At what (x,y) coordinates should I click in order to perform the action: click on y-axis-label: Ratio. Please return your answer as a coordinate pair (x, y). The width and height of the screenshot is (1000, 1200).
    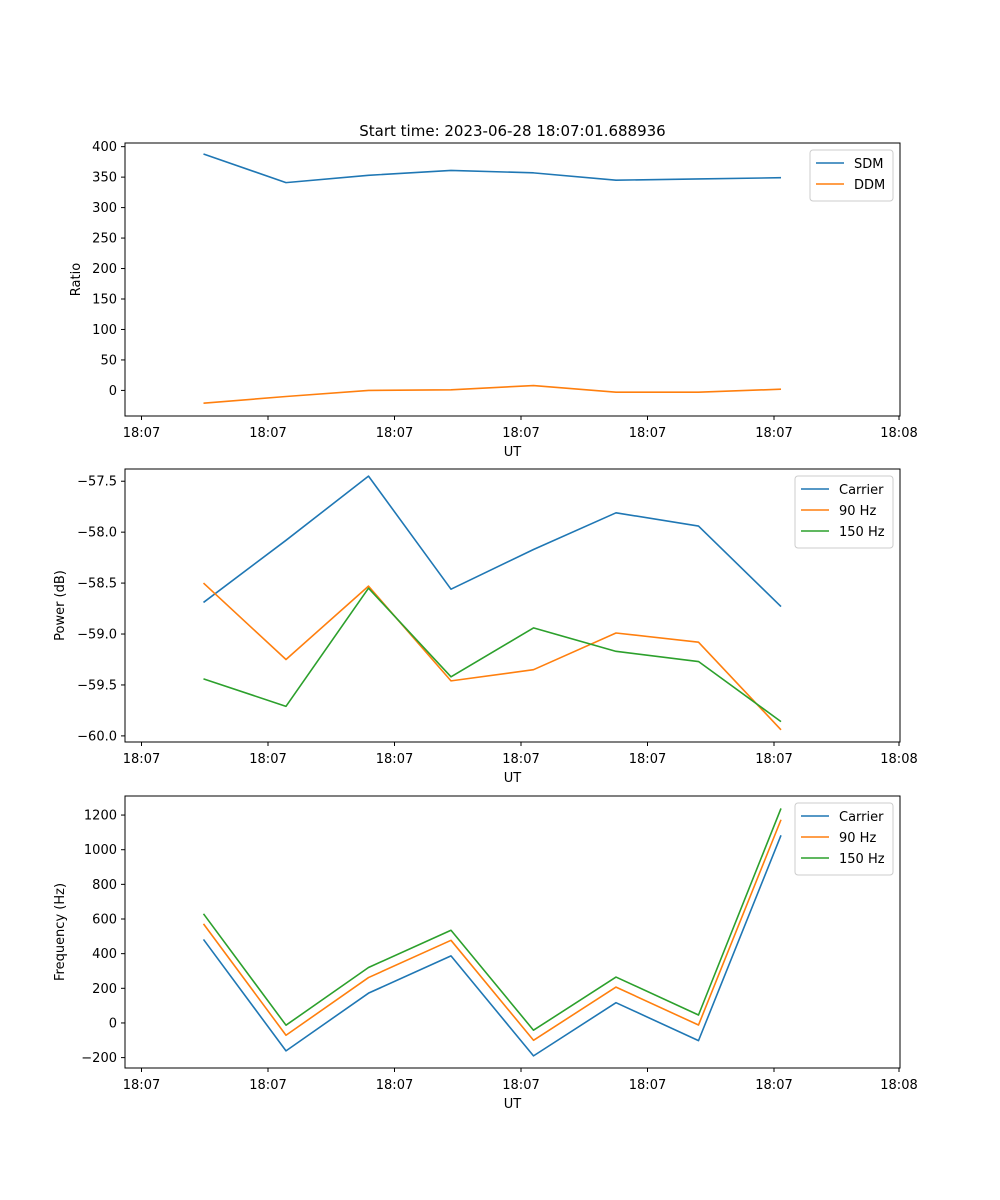
    Looking at the image, I should click on (76, 279).